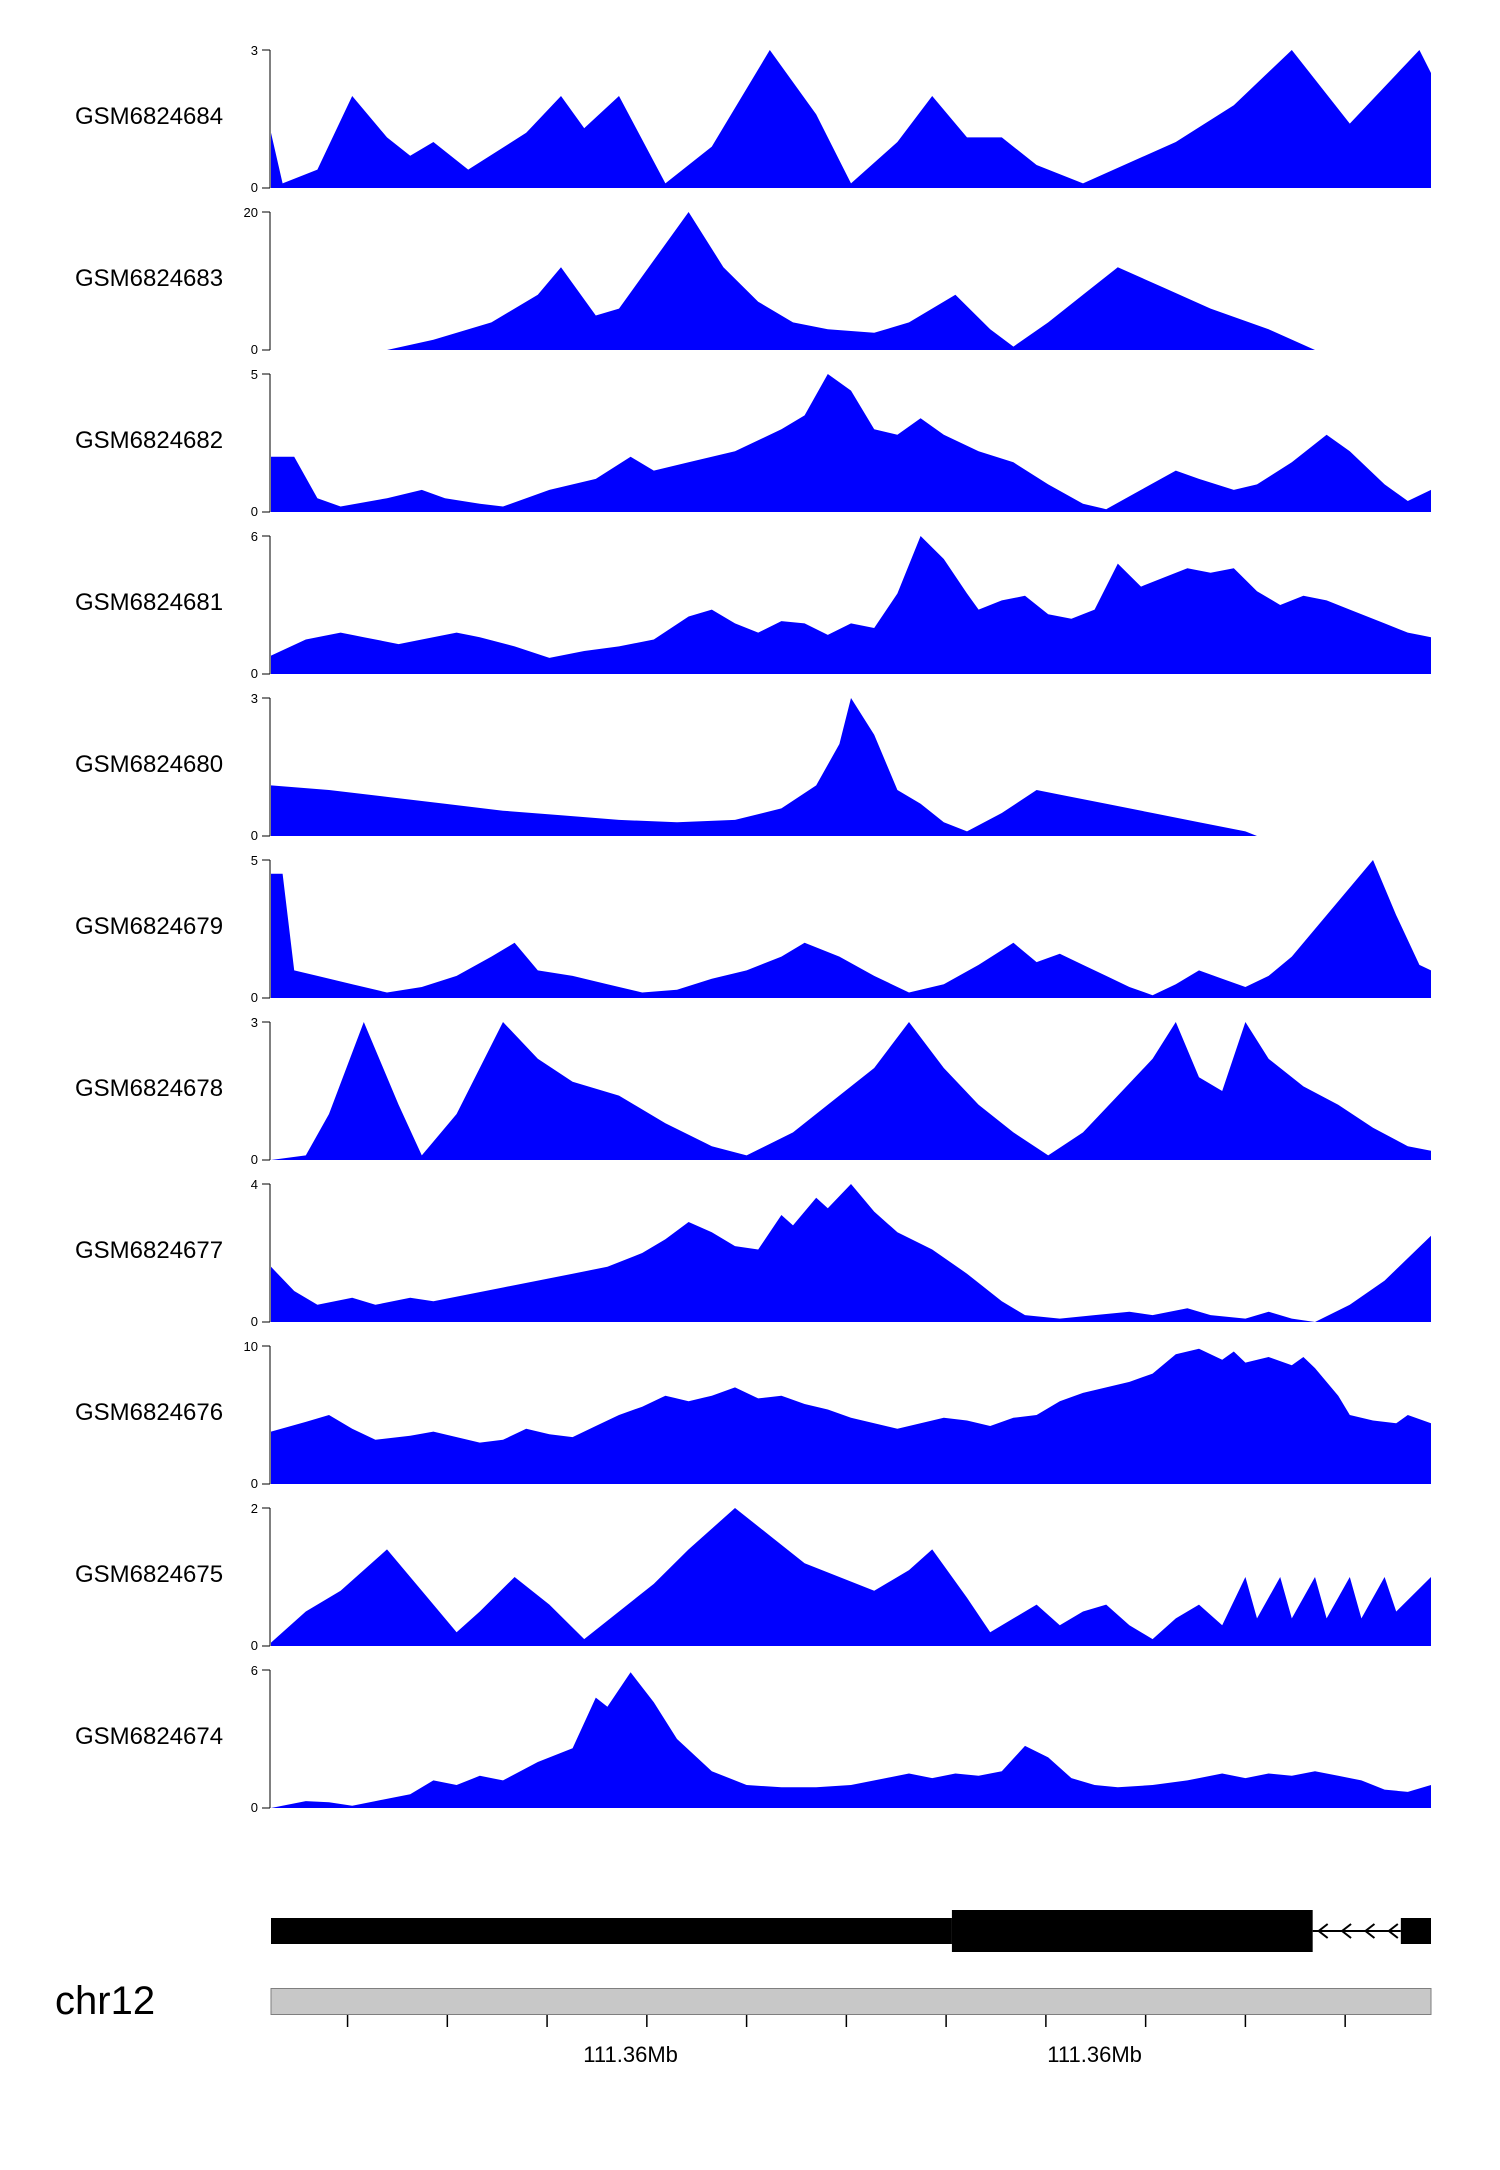 The height and width of the screenshot is (2170, 1500). I want to click on track-row: GSM6824678 3 0, so click(750, 1089).